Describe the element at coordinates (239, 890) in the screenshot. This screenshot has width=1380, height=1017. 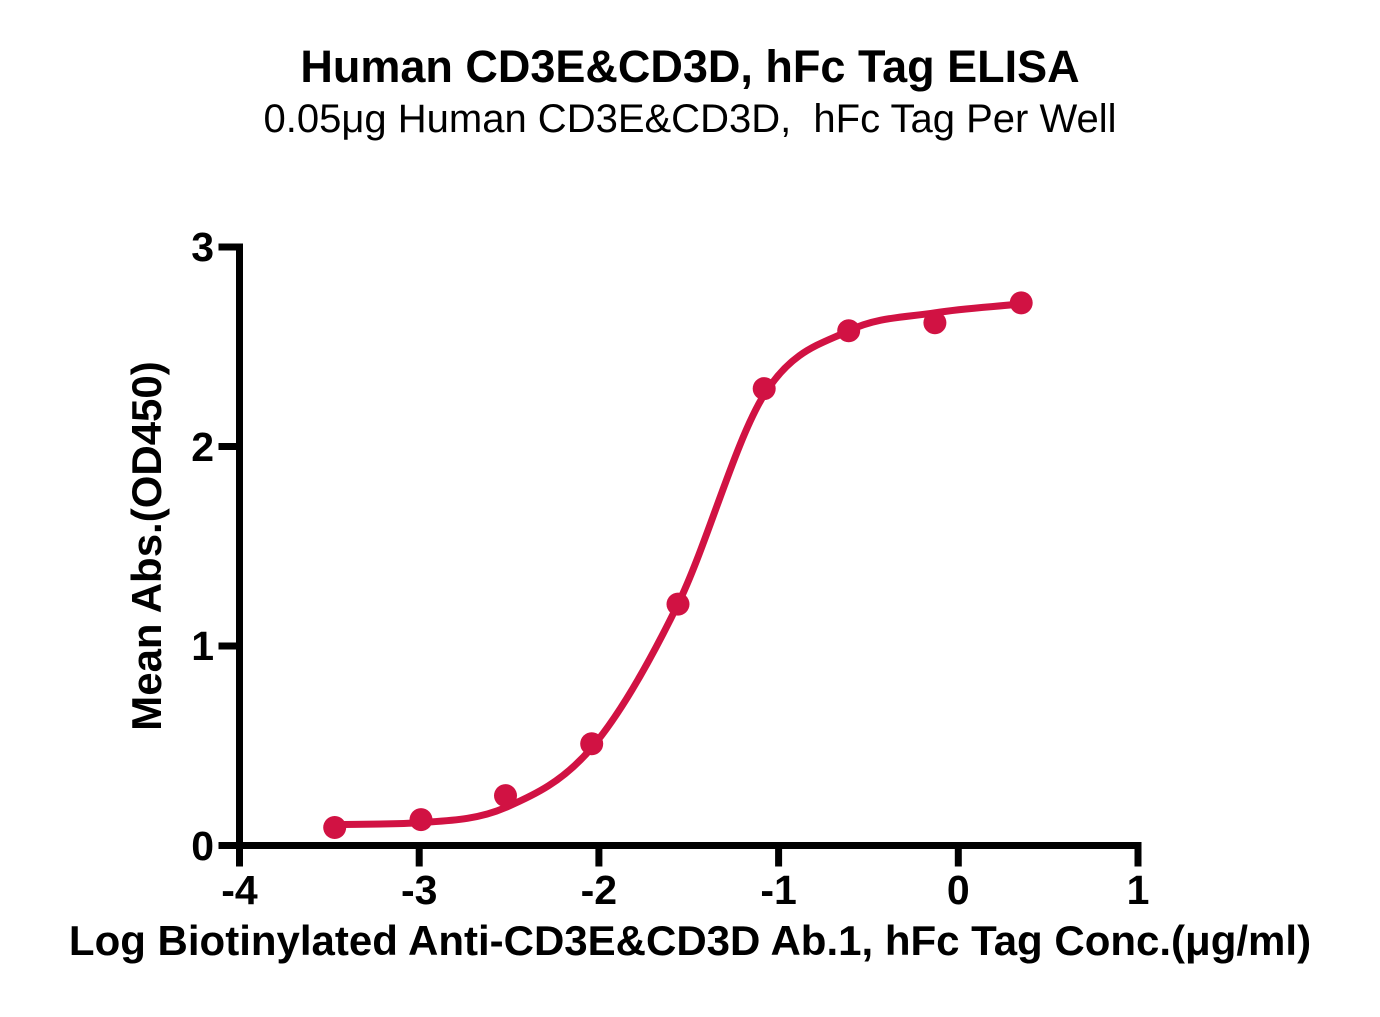
I see `x-tick-label: -4` at that location.